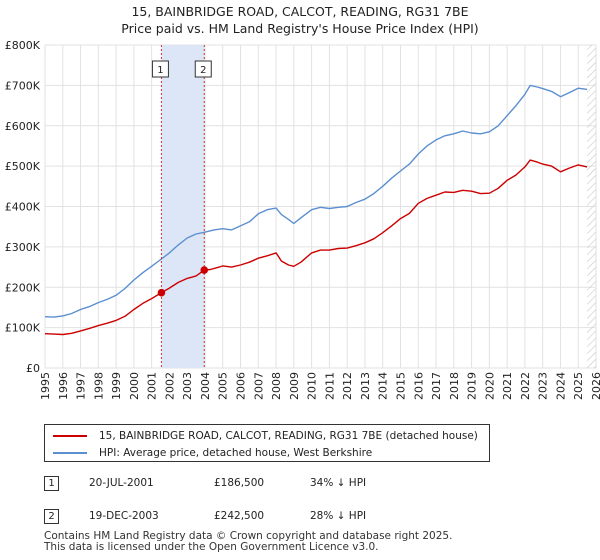 The height and width of the screenshot is (560, 600). What do you see at coordinates (595, 386) in the screenshot?
I see `x-tick-label: 2026` at bounding box center [595, 386].